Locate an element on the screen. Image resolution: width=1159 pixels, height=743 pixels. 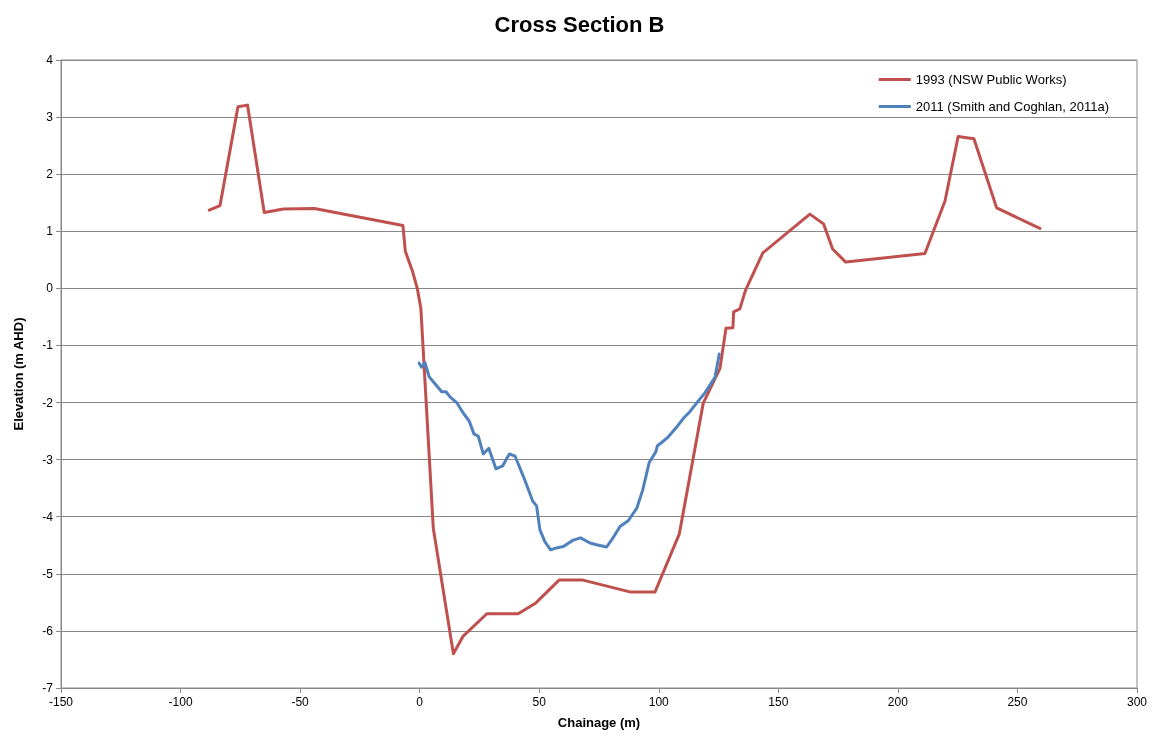
y-tick-label: -6 is located at coordinates (48, 630).